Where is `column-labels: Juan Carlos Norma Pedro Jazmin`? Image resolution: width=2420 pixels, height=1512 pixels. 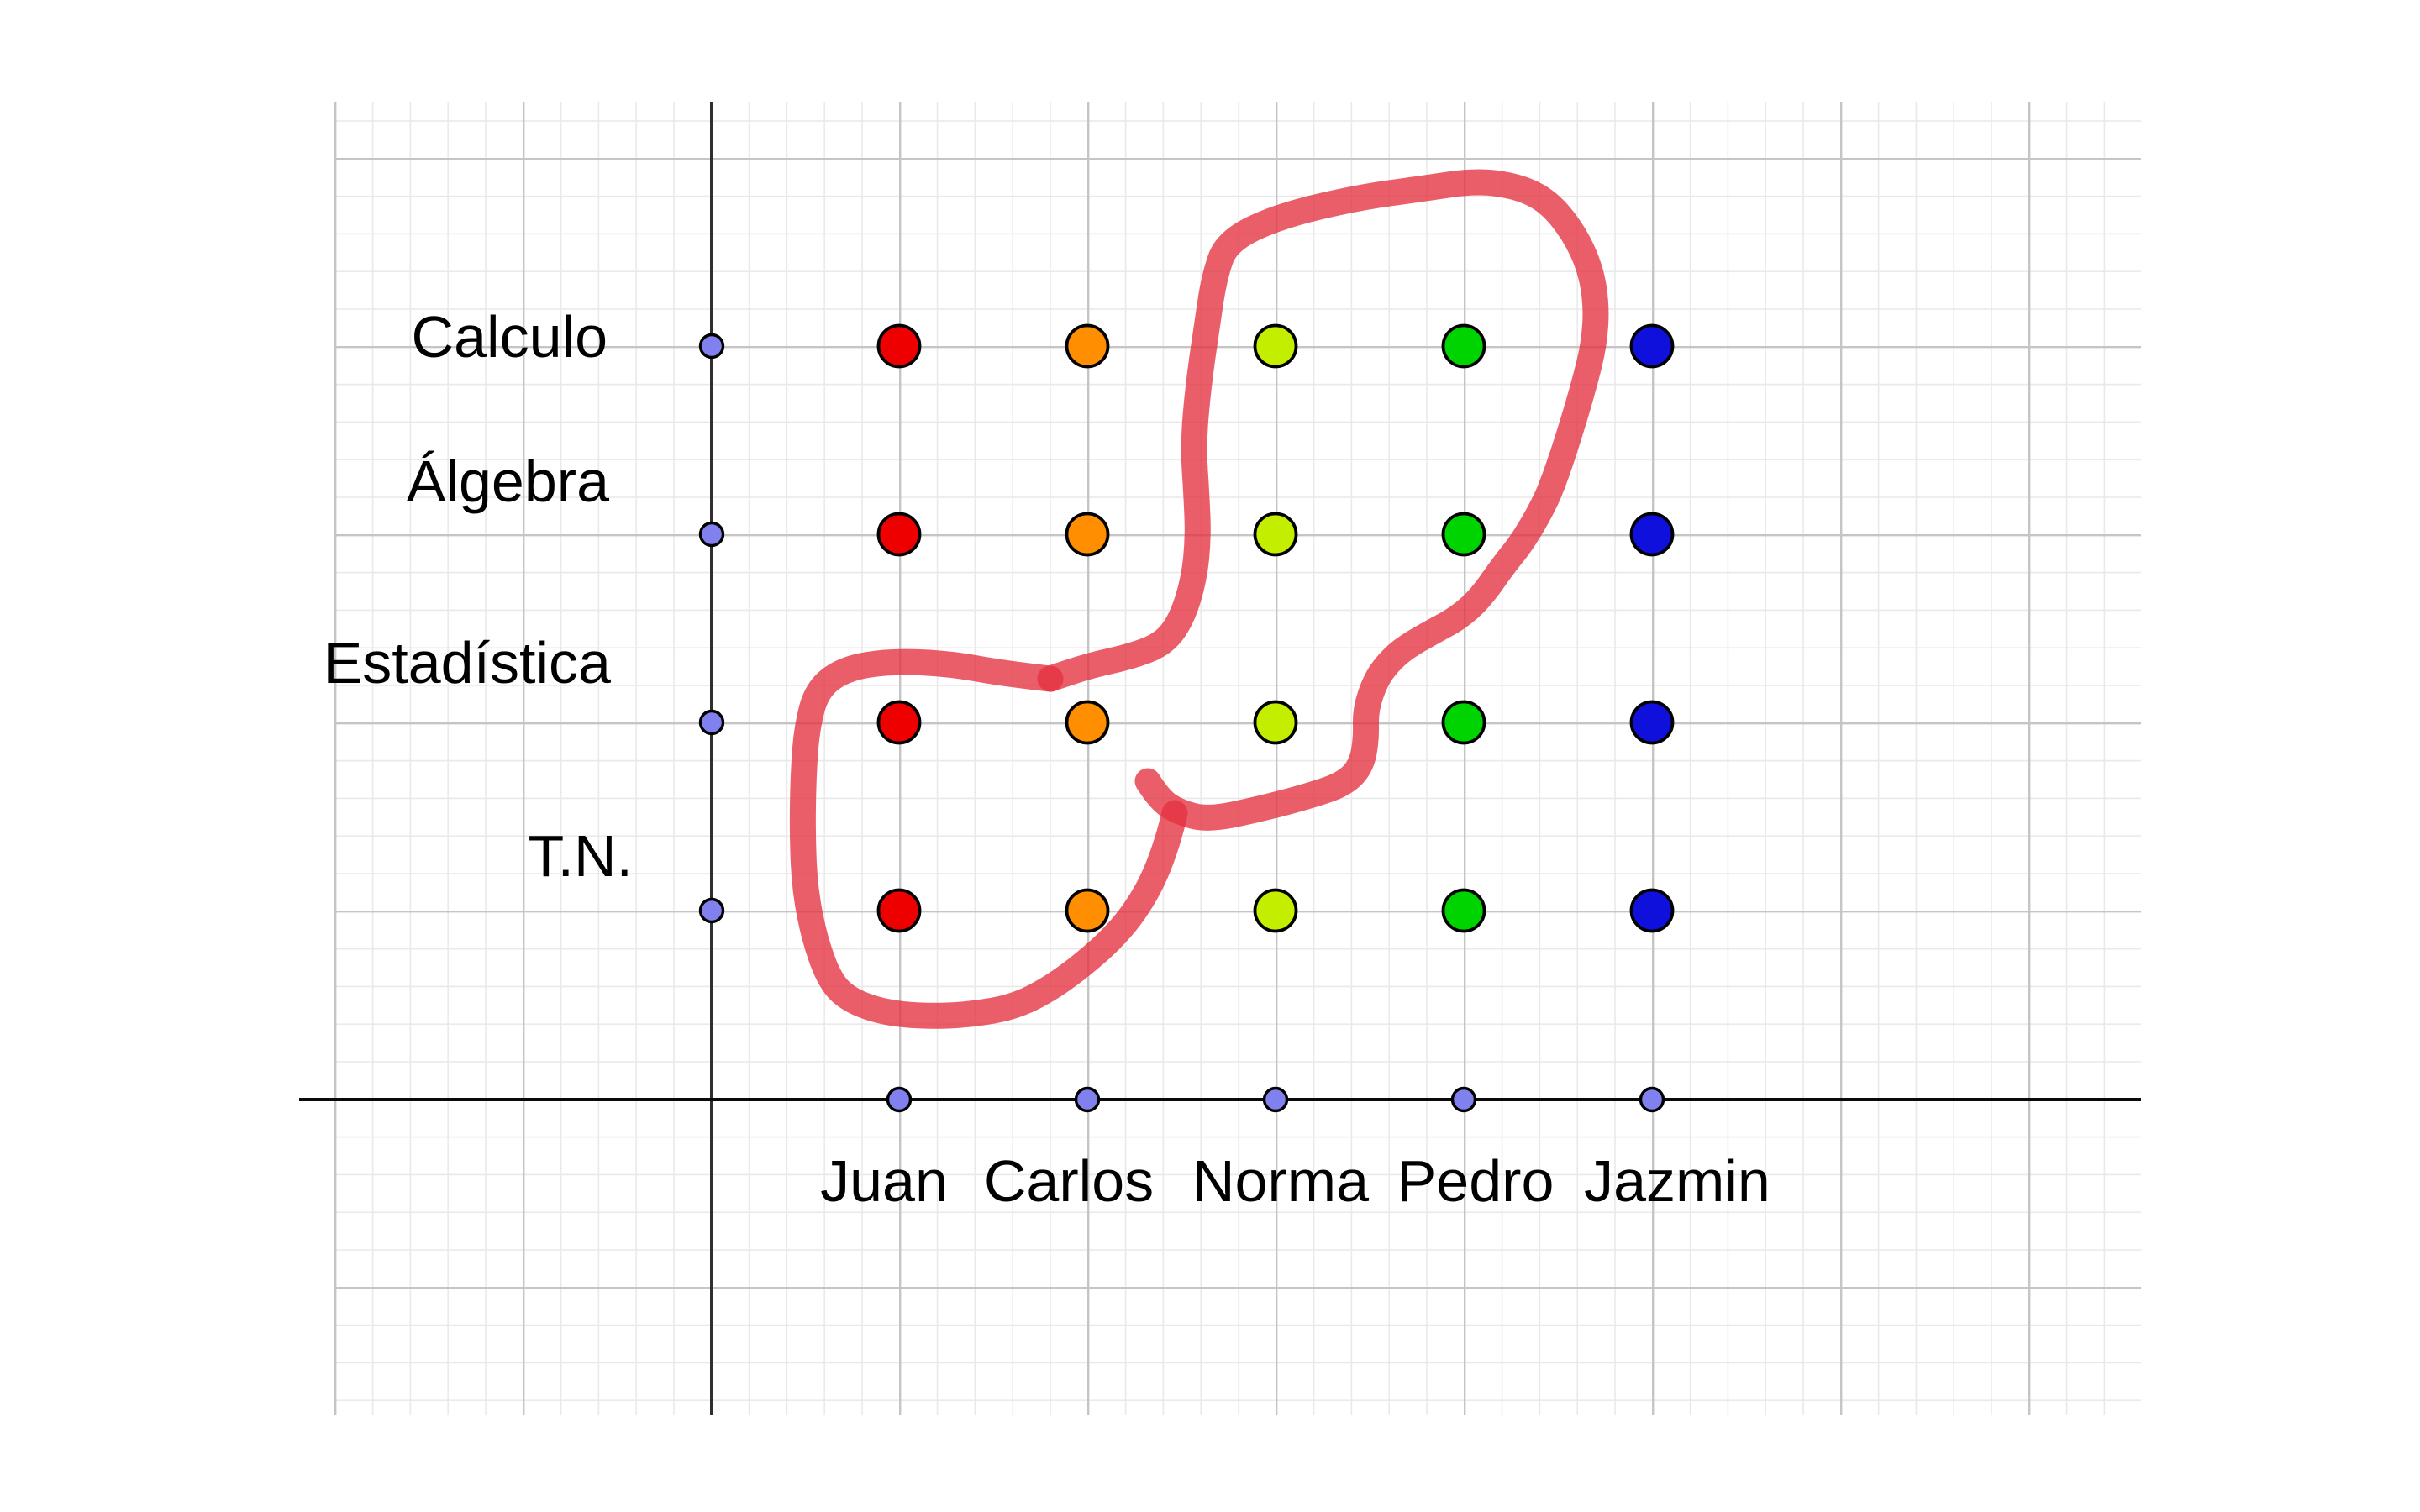 column-labels: Juan Carlos Norma Pedro Jazmin is located at coordinates (1295, 1181).